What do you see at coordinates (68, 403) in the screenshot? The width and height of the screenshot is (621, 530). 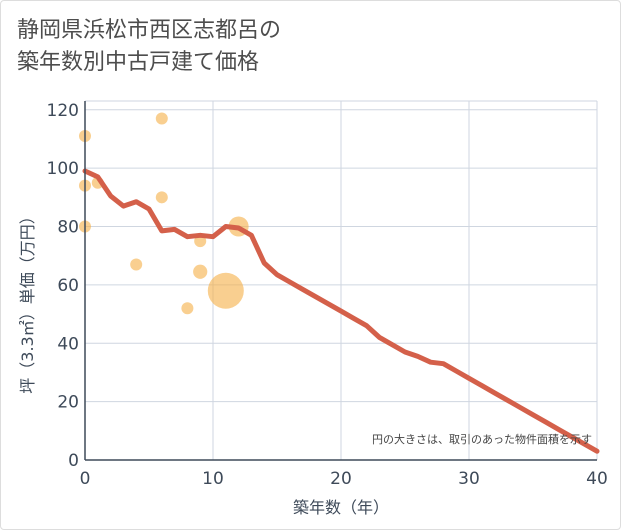 I see `y-tick-label-20: 20` at bounding box center [68, 403].